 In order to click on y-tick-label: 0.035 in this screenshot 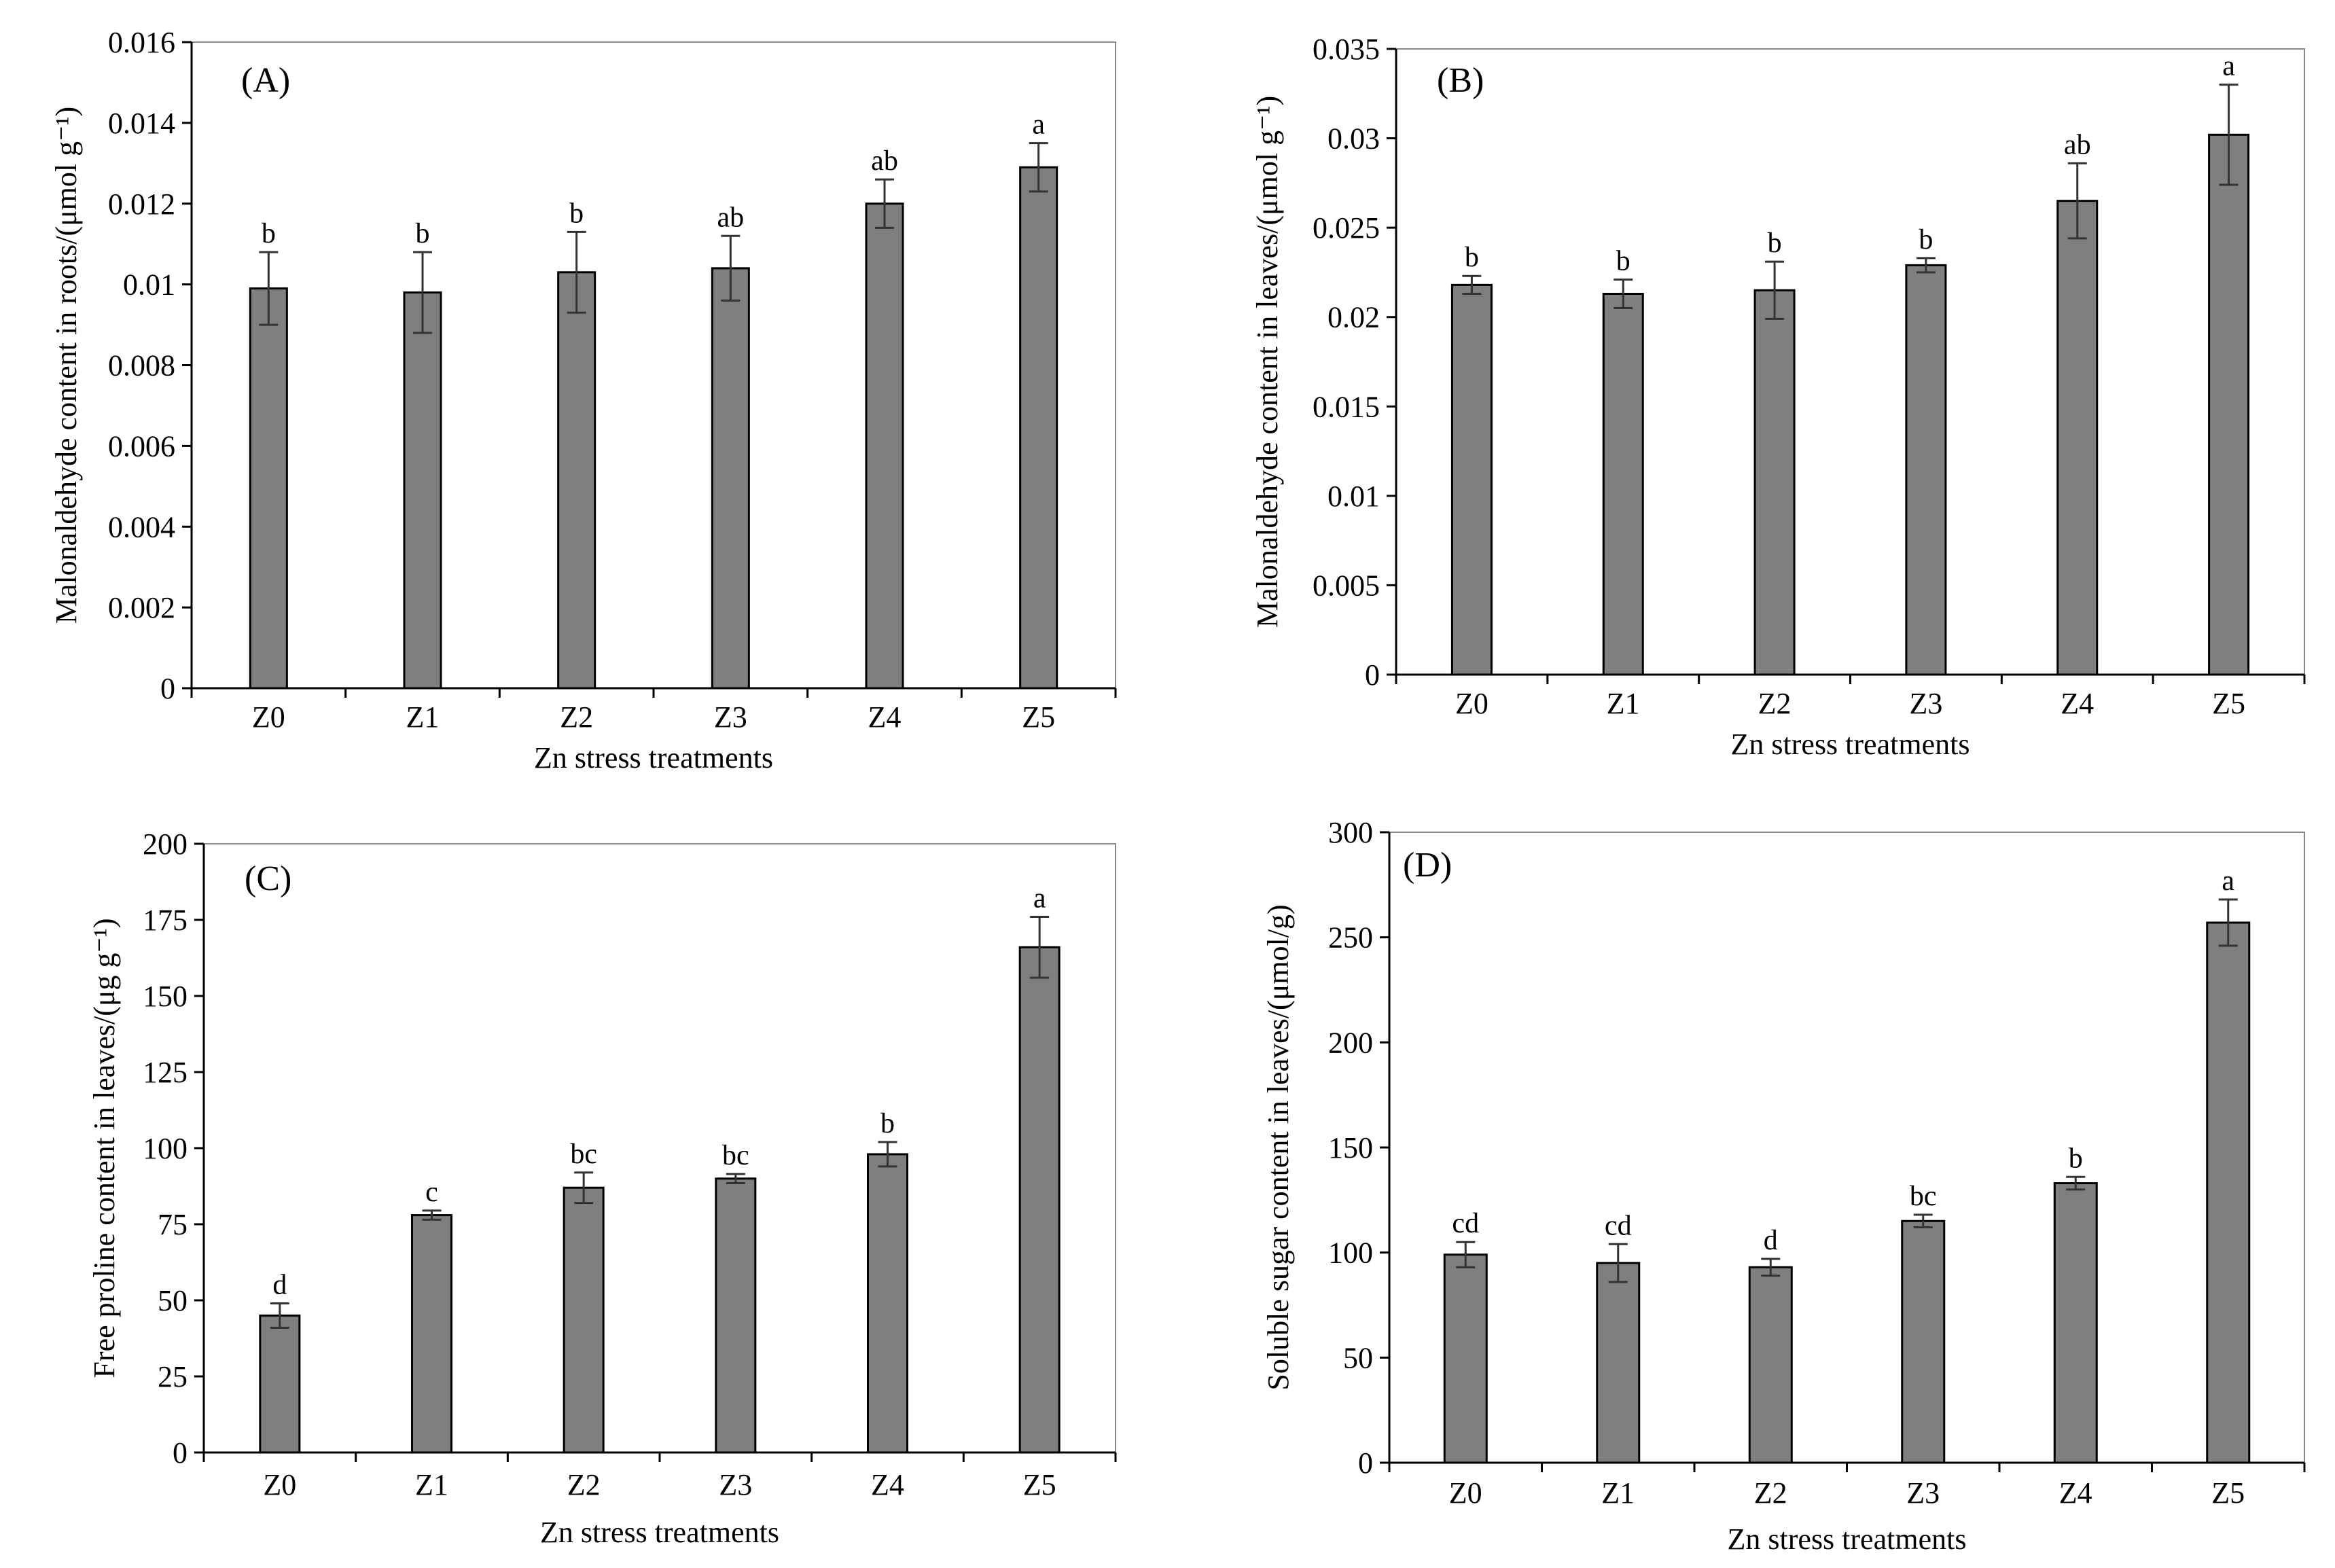, I will do `click(1346, 50)`.